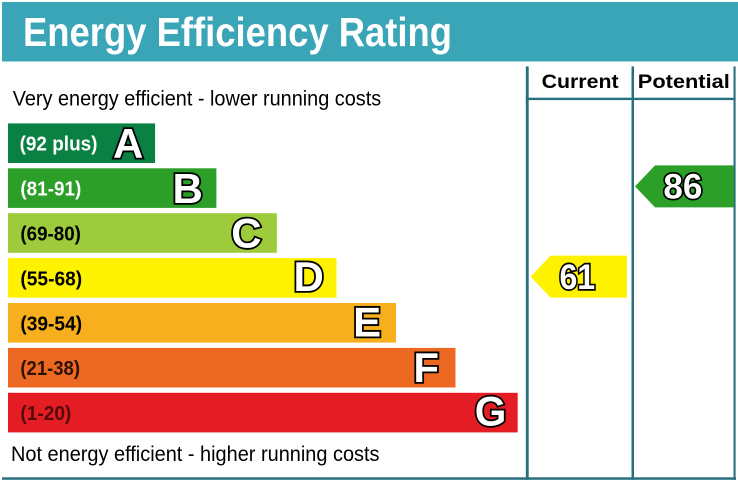  I want to click on svg-text: G, so click(491, 410).